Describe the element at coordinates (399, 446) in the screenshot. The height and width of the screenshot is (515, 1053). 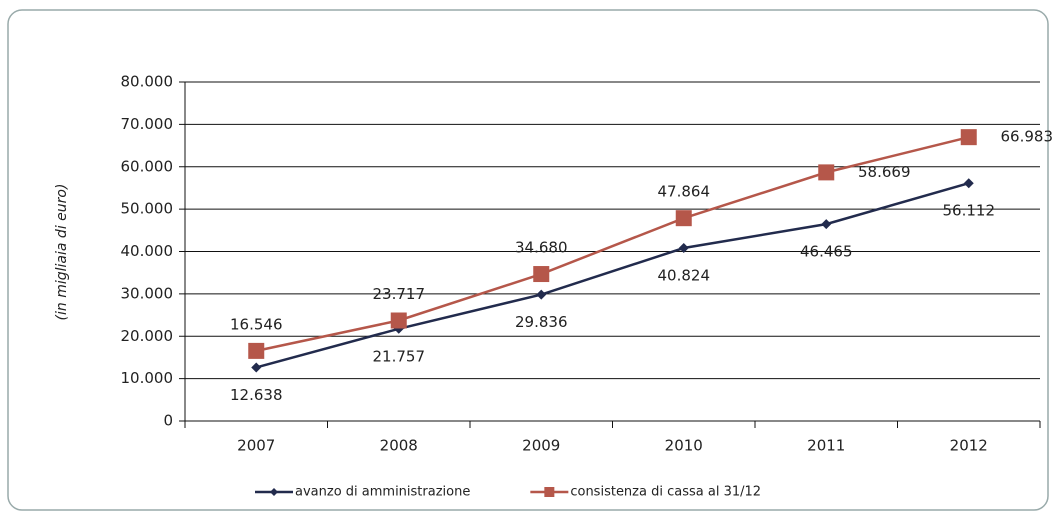
I see `x-tick-label: 2008` at that location.